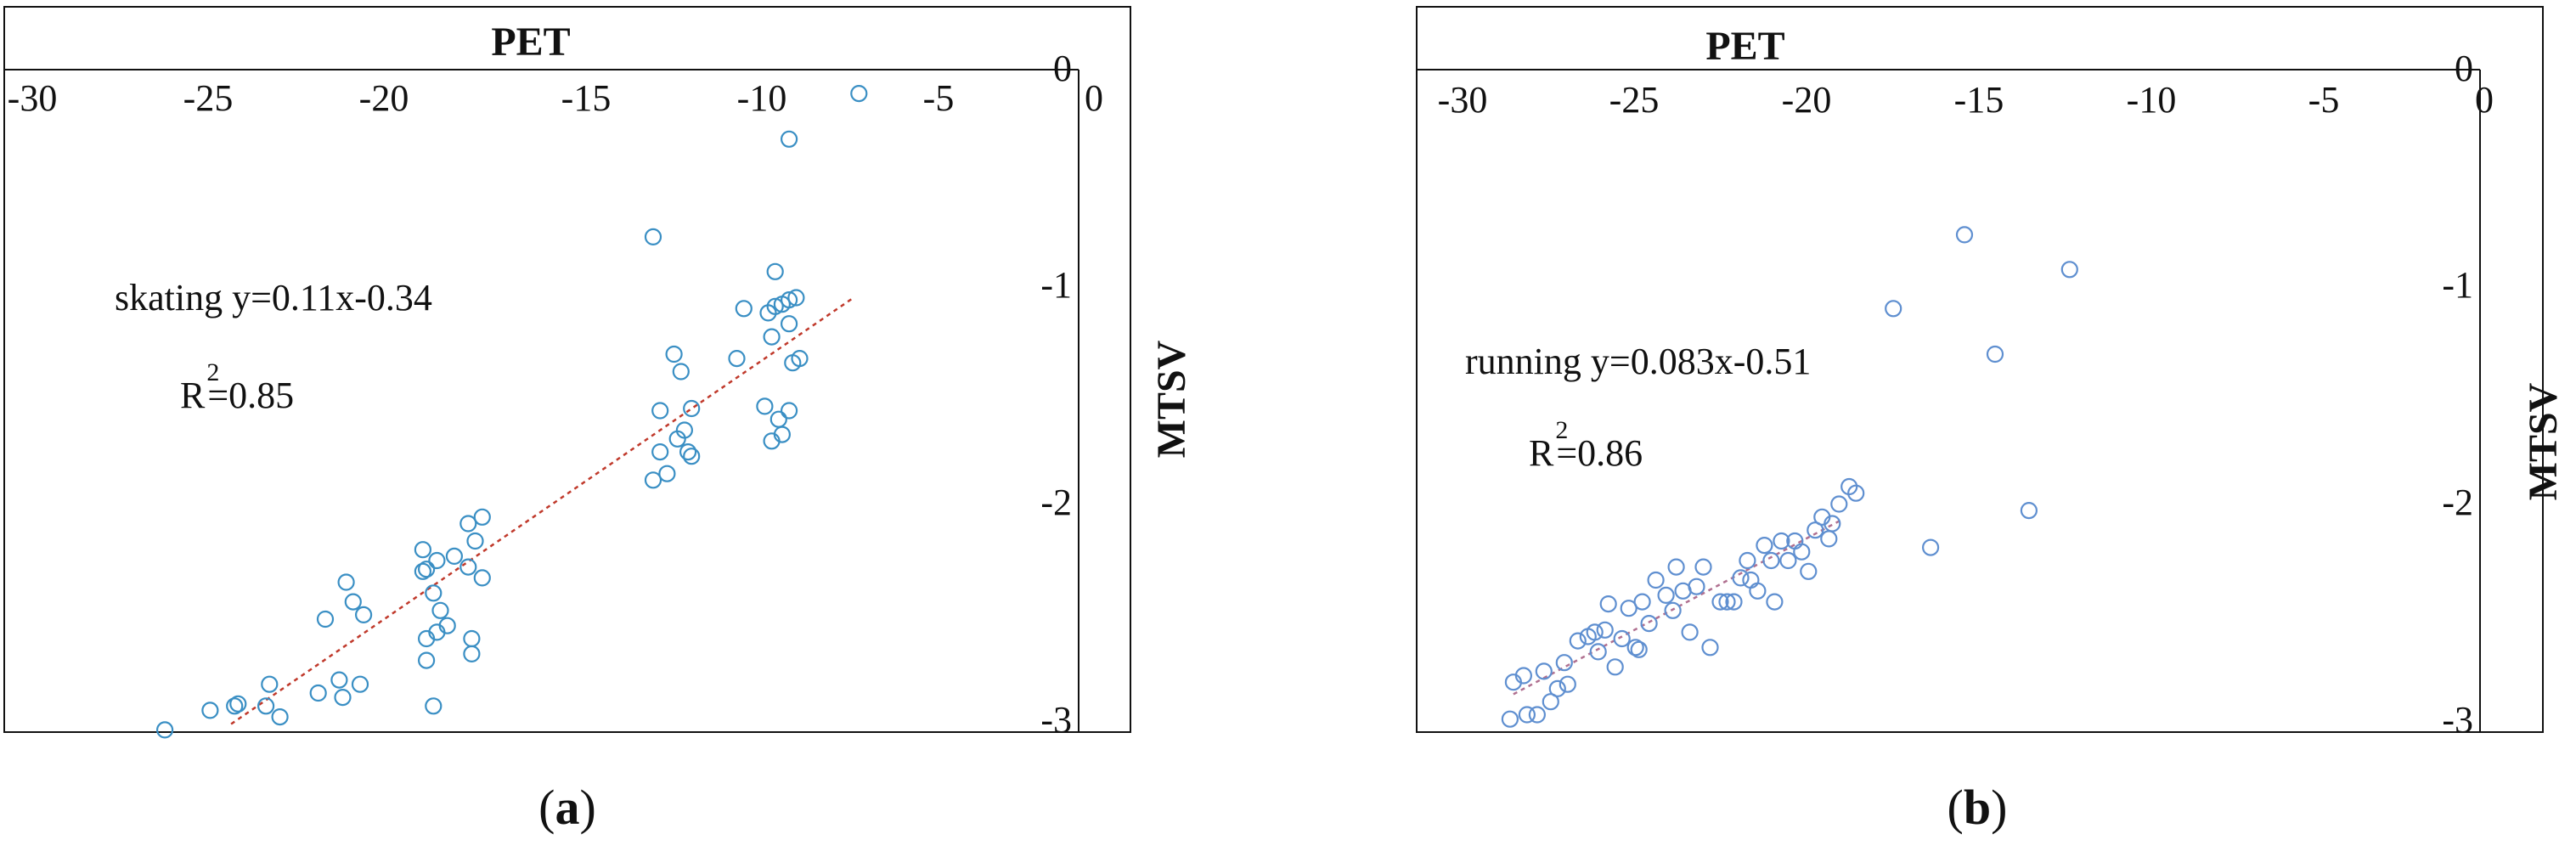 This screenshot has height=851, width=2576. What do you see at coordinates (1094, 98) in the screenshot?
I see `panel-a-x-tick: 0` at bounding box center [1094, 98].